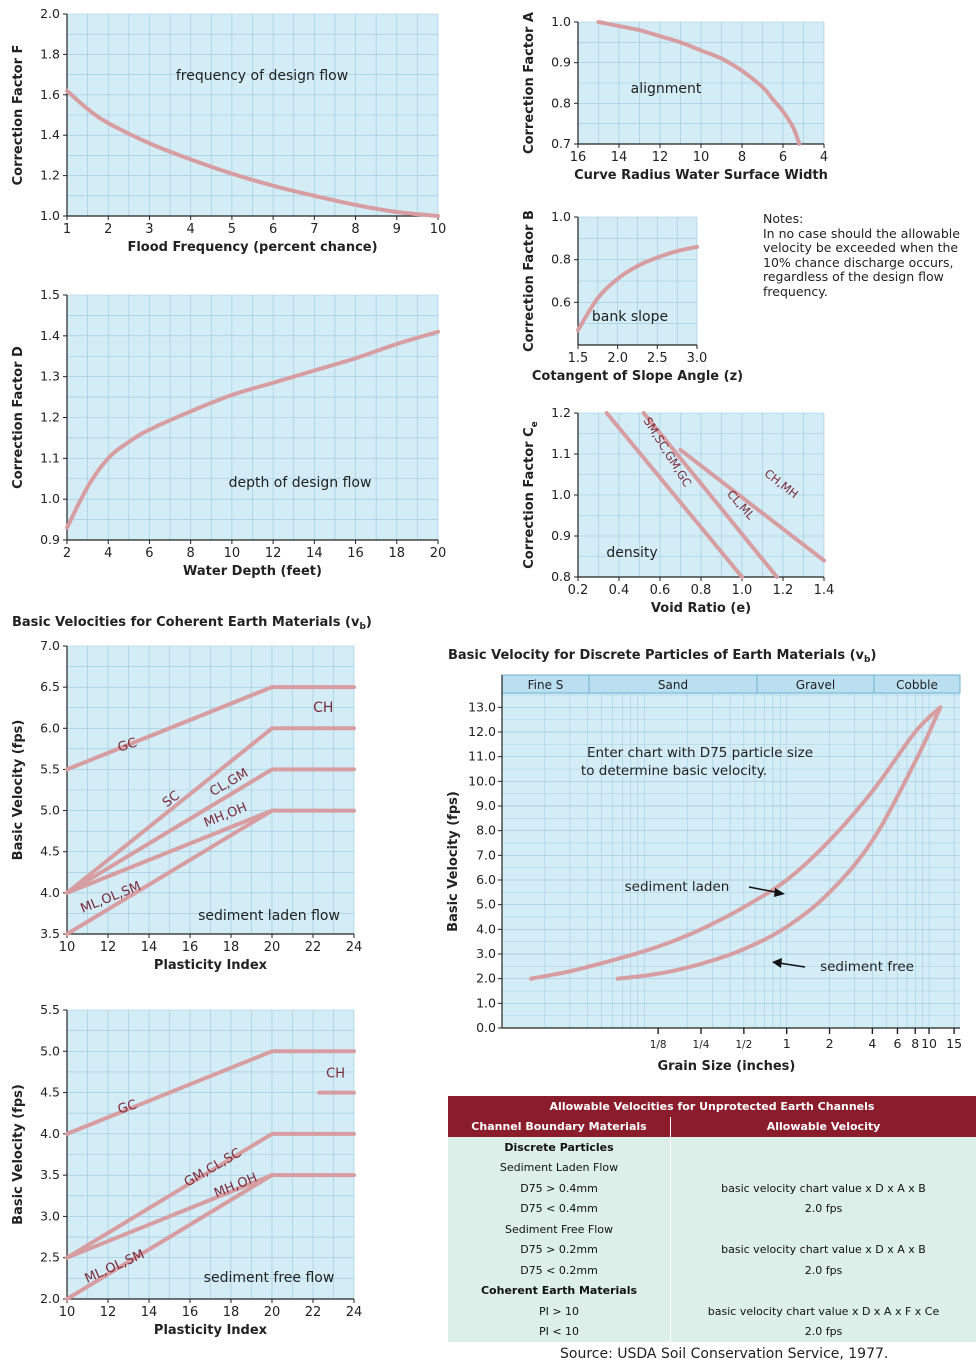 Image resolution: width=978 pixels, height=1369 pixels. Describe the element at coordinates (752, 505) in the screenshot. I see `series-line-ch-mh` at that location.